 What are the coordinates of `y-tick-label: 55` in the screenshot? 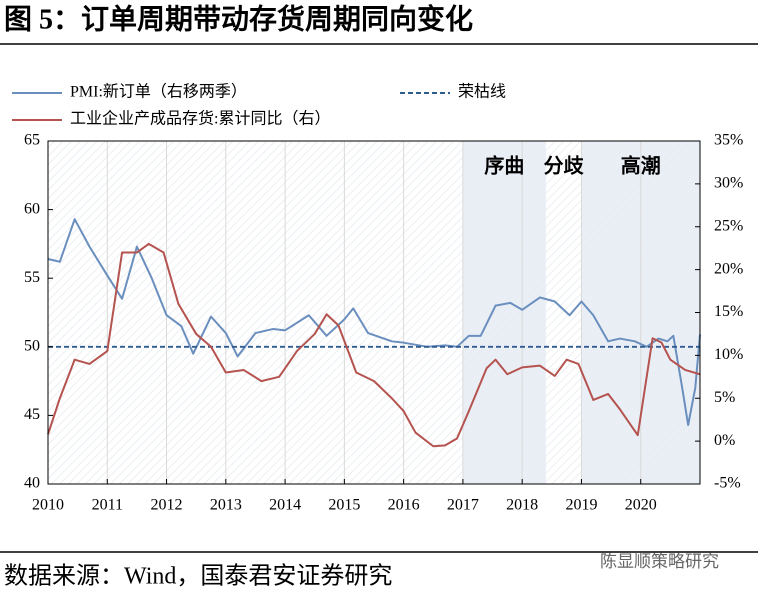 It's located at (32, 277).